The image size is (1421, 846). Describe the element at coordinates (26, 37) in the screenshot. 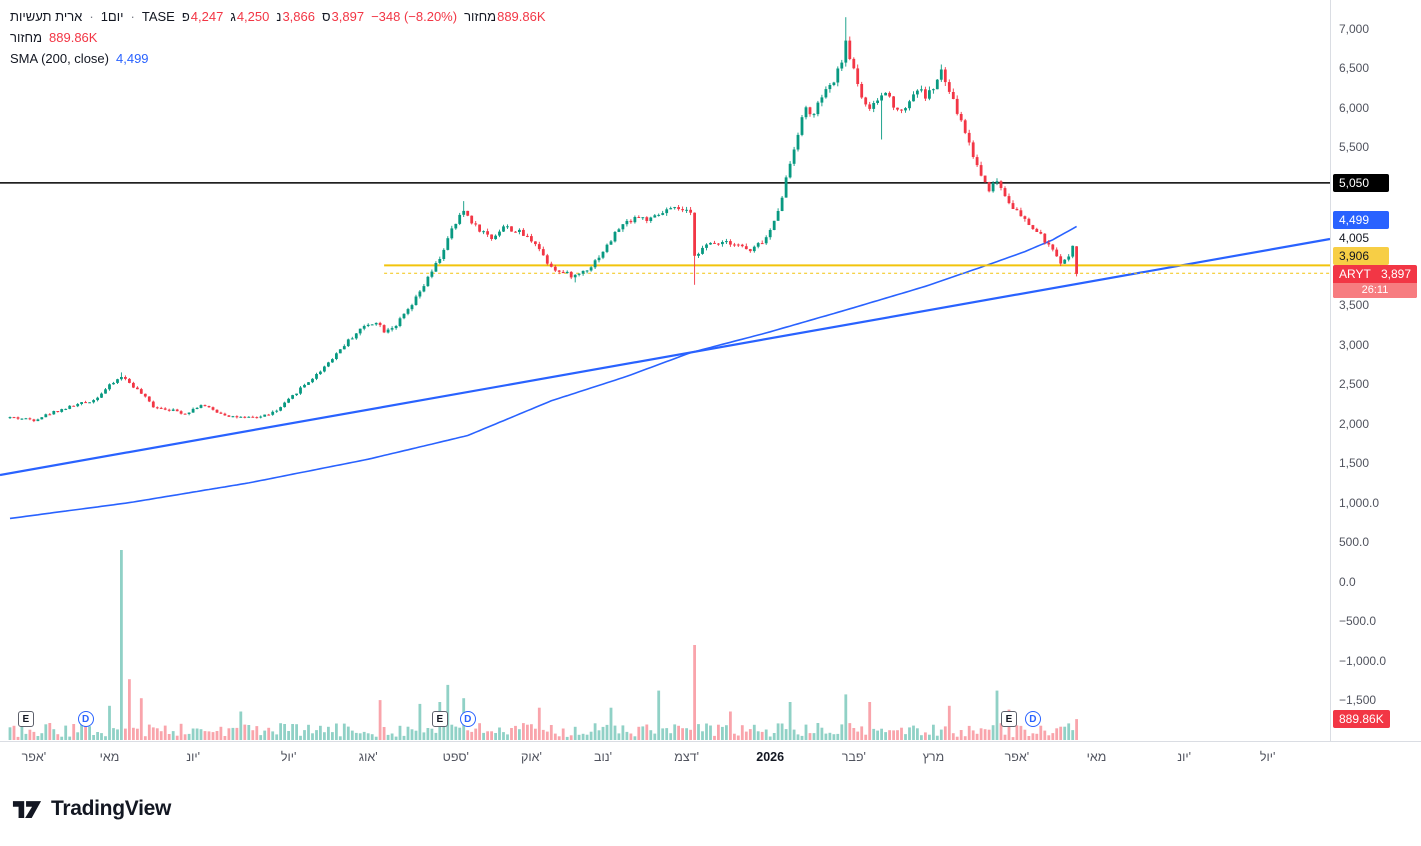

I see `volume-indicator-label: מחזור` at that location.